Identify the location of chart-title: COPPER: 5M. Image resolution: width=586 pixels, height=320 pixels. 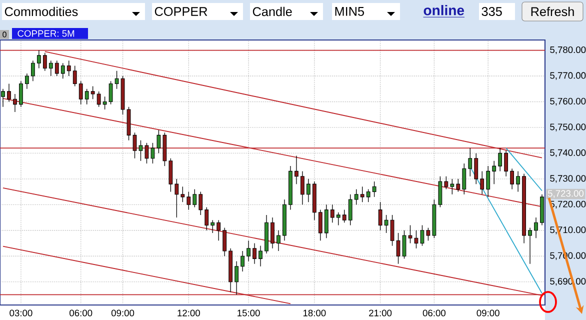
(46, 33).